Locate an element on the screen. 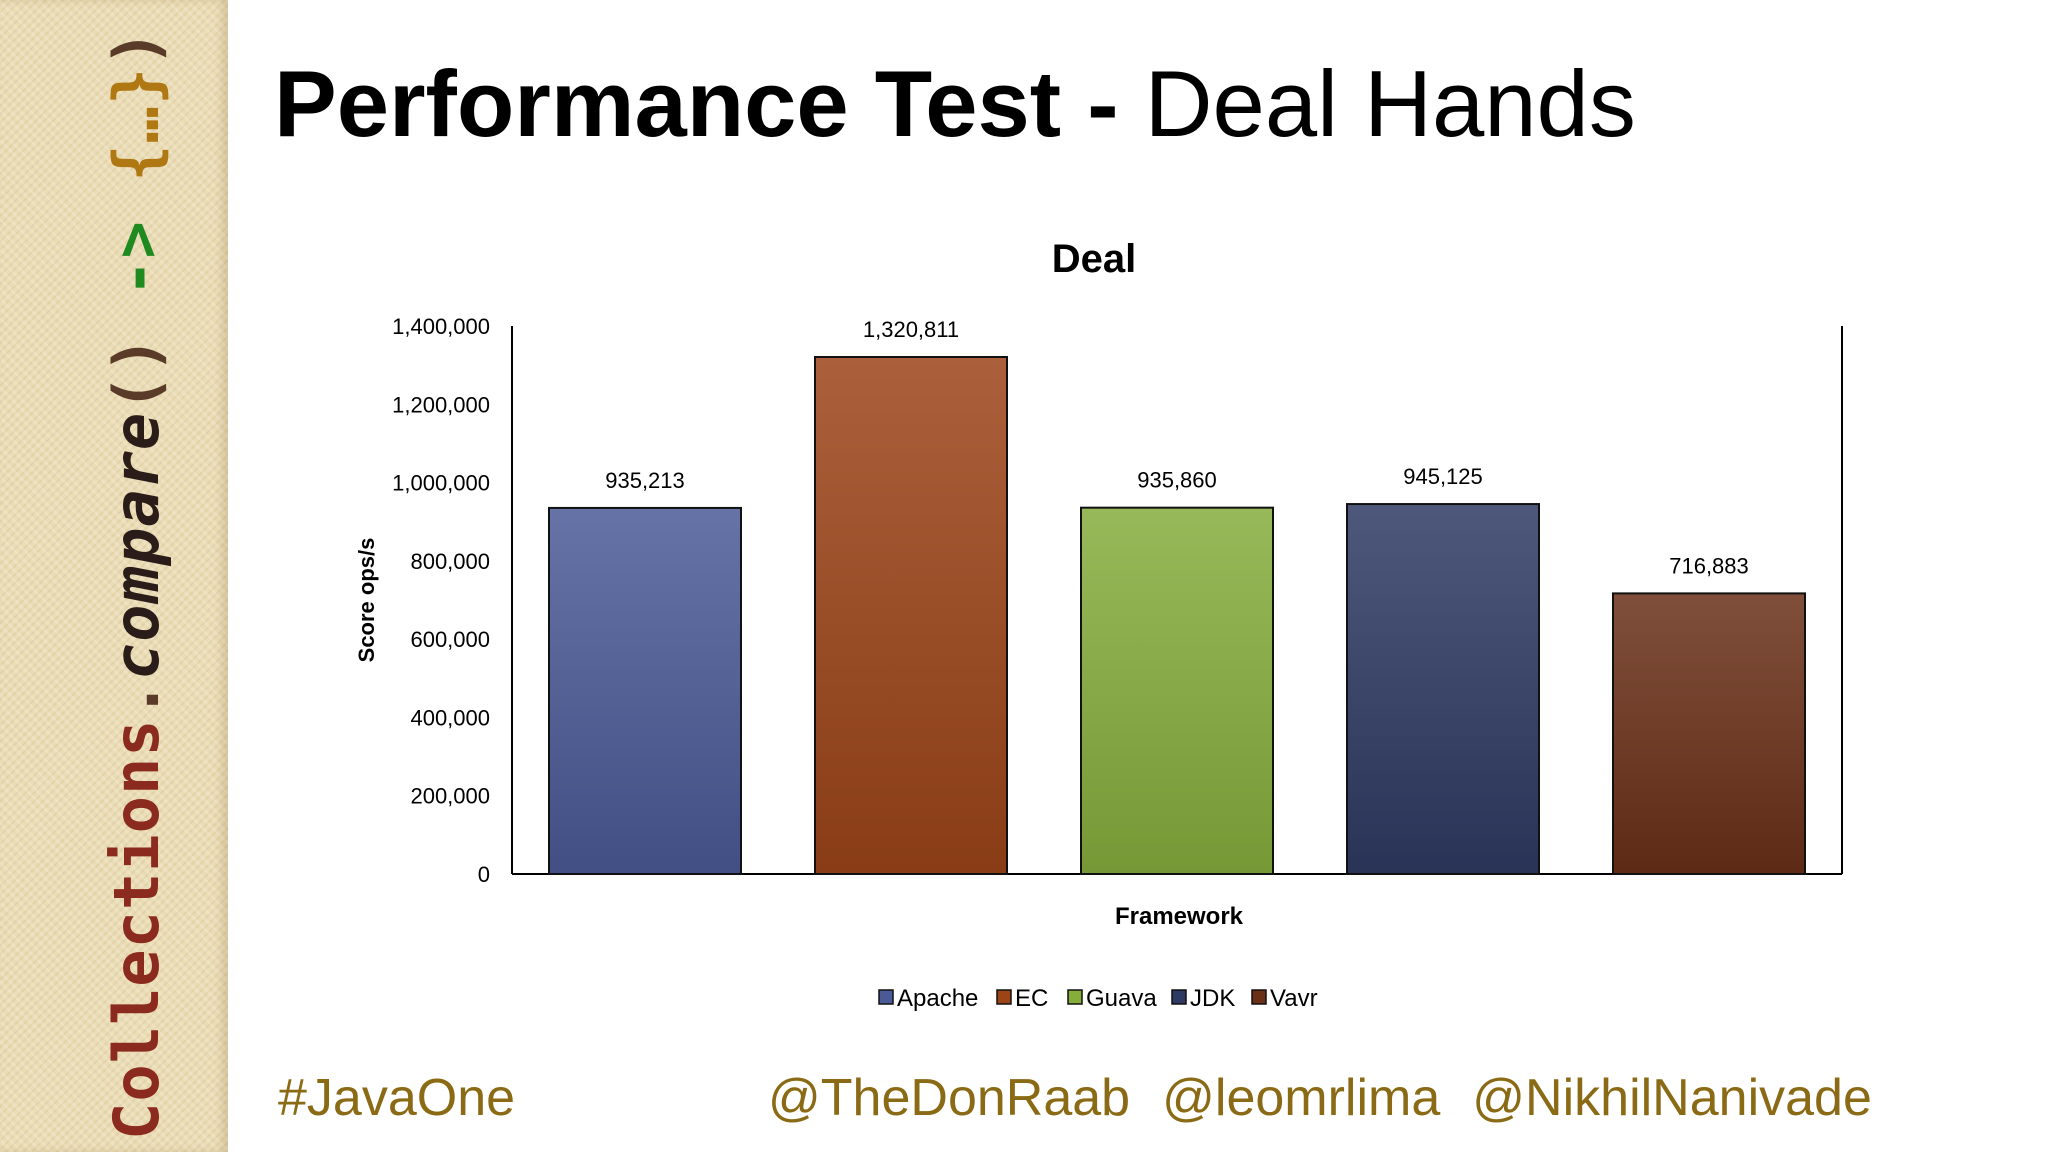  data-label-apache: 935,213 is located at coordinates (645, 480).